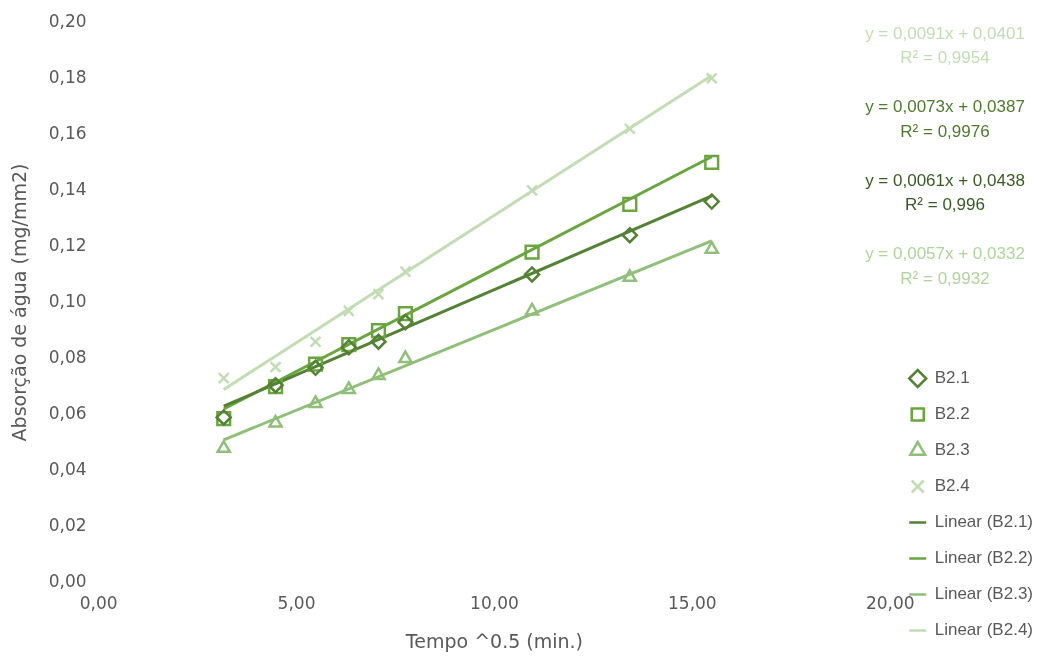 This screenshot has width=1049, height=662. I want to click on legend-label: B2.2, so click(952, 414).